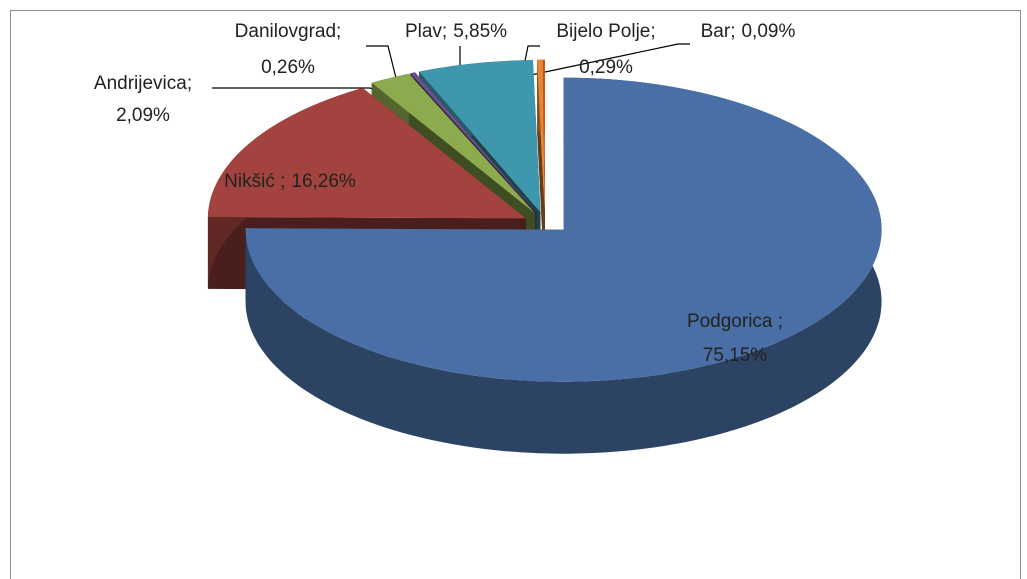 This screenshot has height=579, width=1027. I want to click on label-value: 0,09%, so click(768, 31).